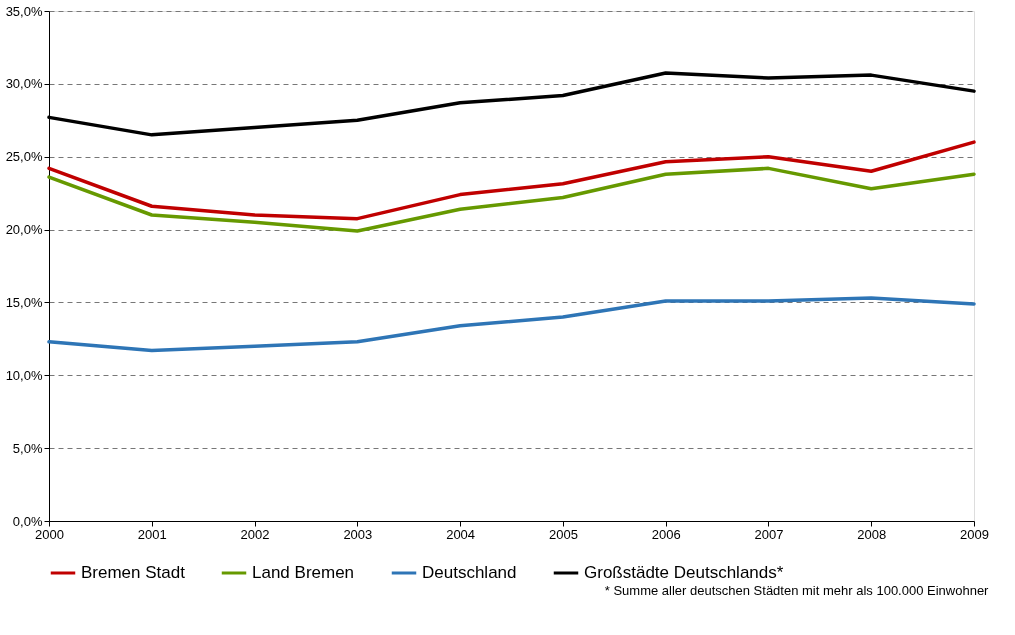 The image size is (1015, 635). I want to click on legend-label: Land Bremen, so click(303, 572).